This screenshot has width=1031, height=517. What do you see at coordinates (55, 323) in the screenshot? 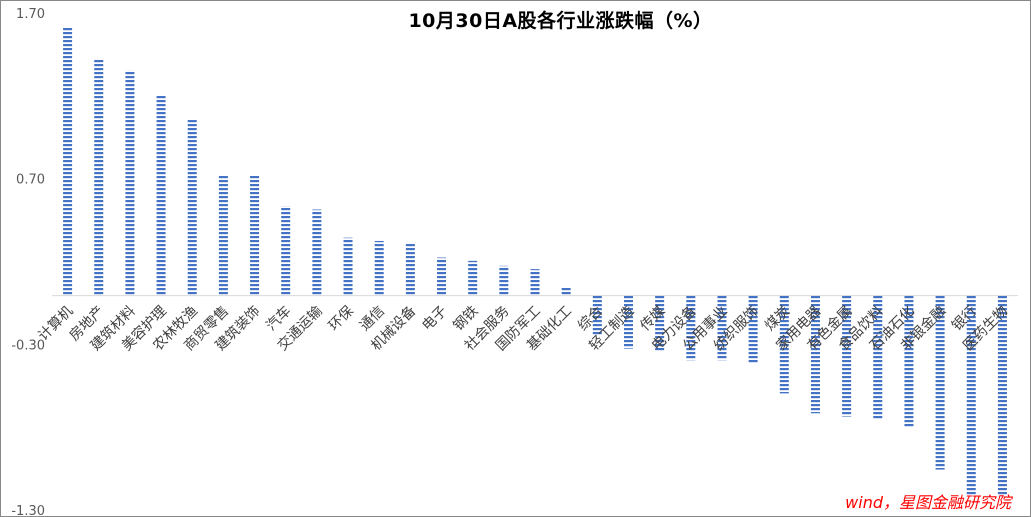
I see `x-tick-label: 计算机` at bounding box center [55, 323].